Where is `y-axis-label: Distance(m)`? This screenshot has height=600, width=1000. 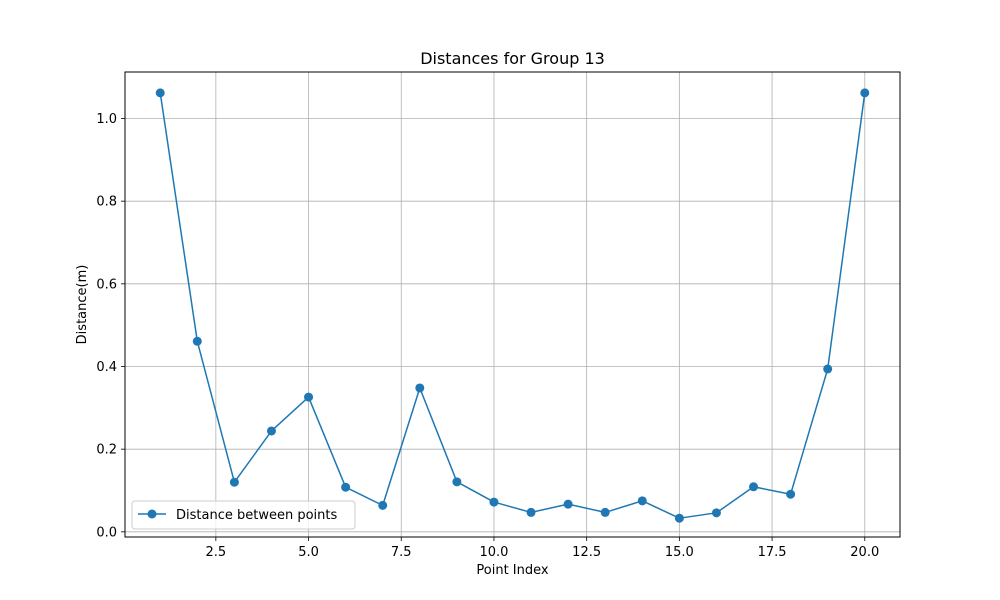
y-axis-label: Distance(m) is located at coordinates (82, 305).